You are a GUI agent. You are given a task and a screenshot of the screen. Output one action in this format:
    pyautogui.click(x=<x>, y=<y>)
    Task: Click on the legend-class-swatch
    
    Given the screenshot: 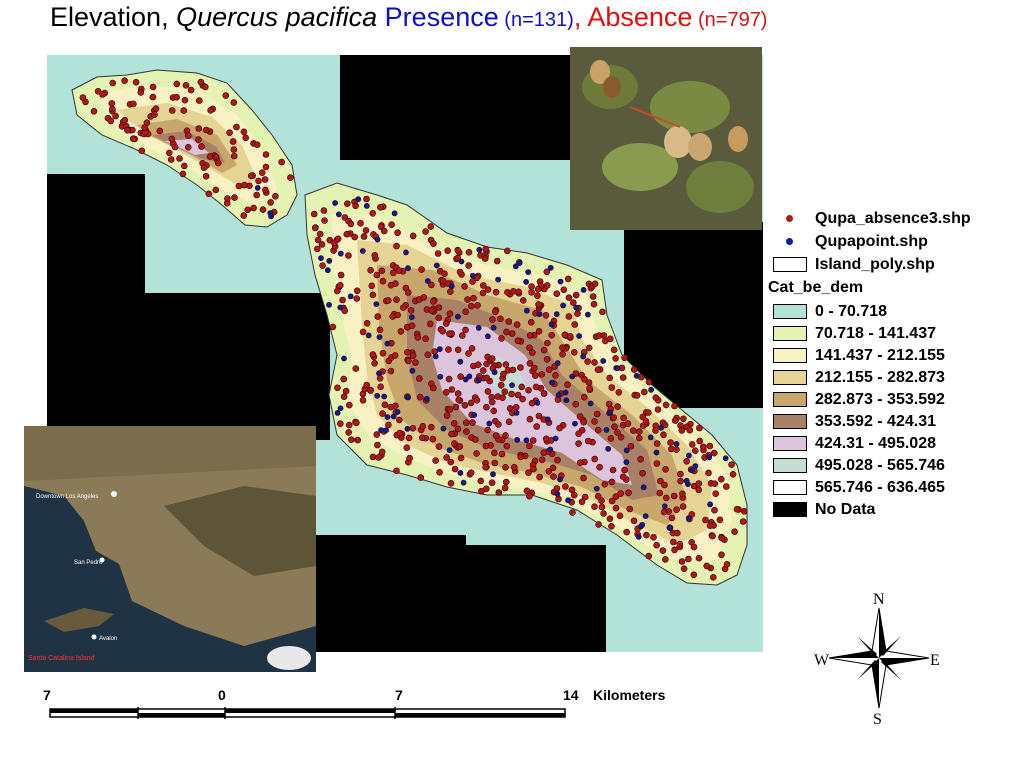 What is the action you would take?
    pyautogui.click(x=790, y=421)
    